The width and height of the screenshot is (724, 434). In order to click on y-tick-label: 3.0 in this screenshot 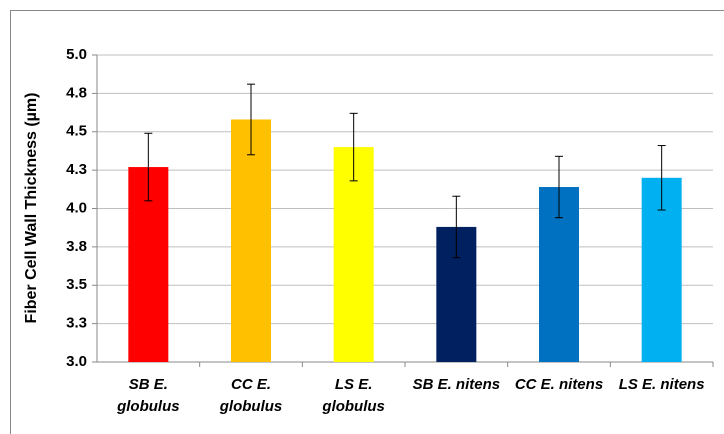, I will do `click(76, 361)`.